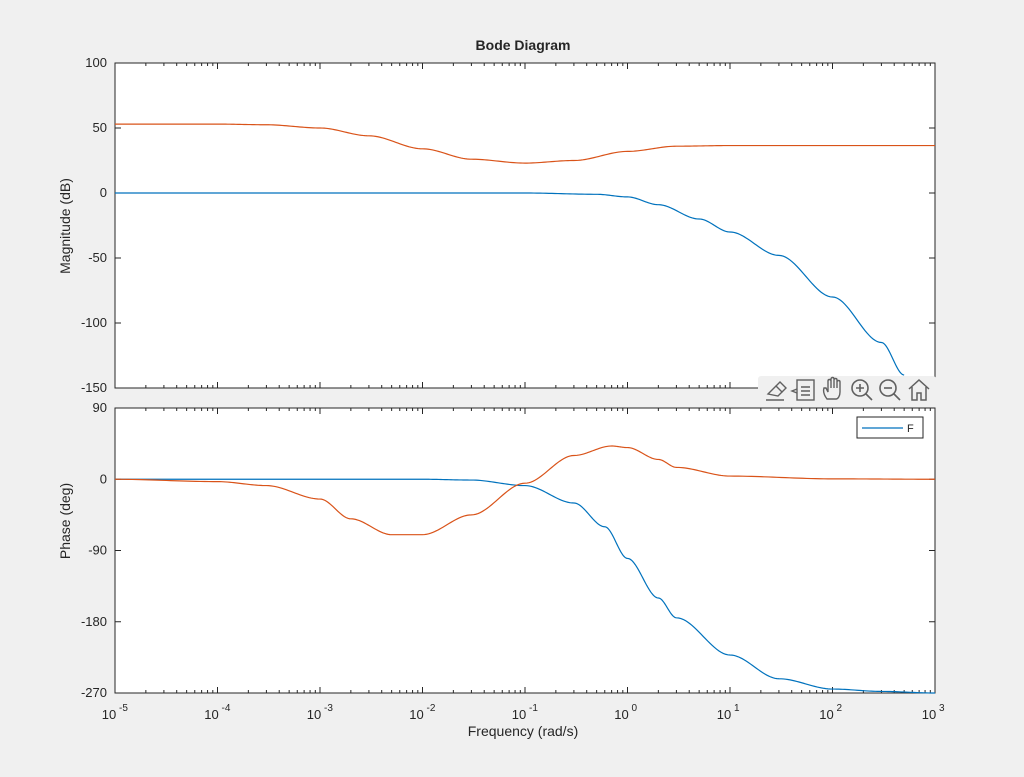 The width and height of the screenshot is (1024, 777). I want to click on magnitude-y-tick-label: -100, so click(94, 322).